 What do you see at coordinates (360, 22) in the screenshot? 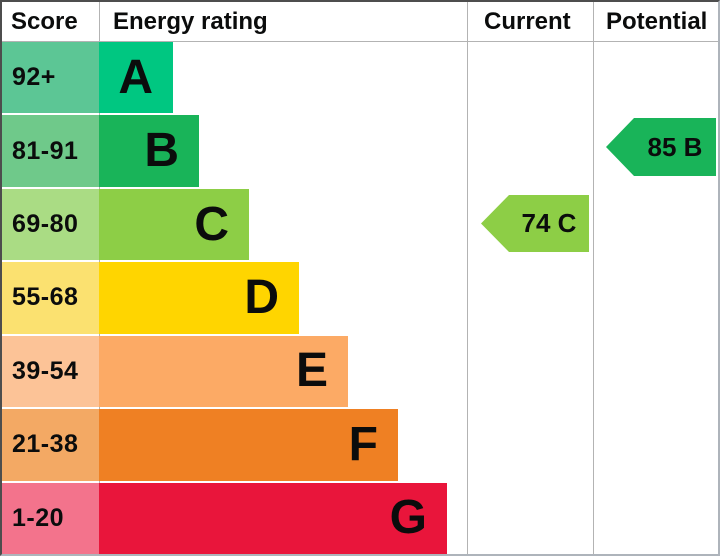
I see `chart-header: Score Energy rating Current Potential` at bounding box center [360, 22].